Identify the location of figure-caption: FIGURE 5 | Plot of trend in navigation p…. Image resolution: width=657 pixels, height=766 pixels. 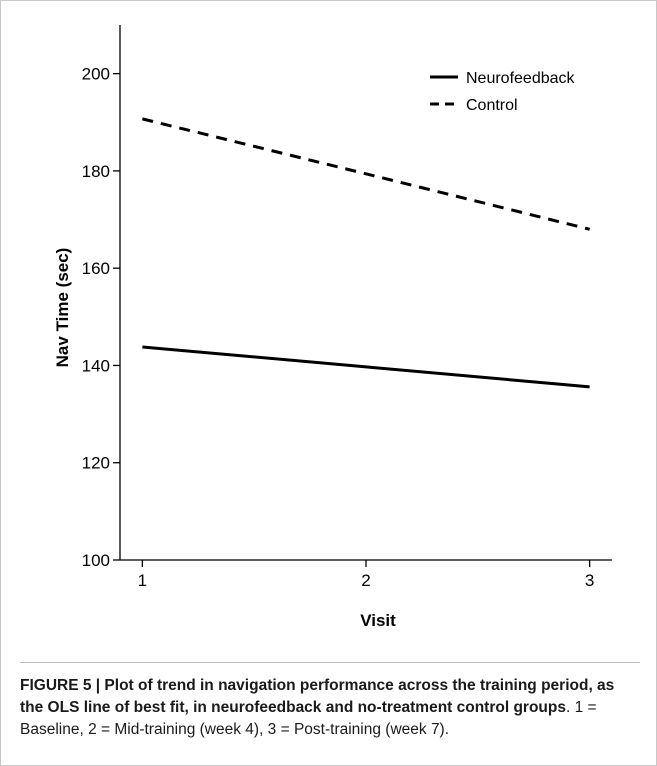
(330, 708).